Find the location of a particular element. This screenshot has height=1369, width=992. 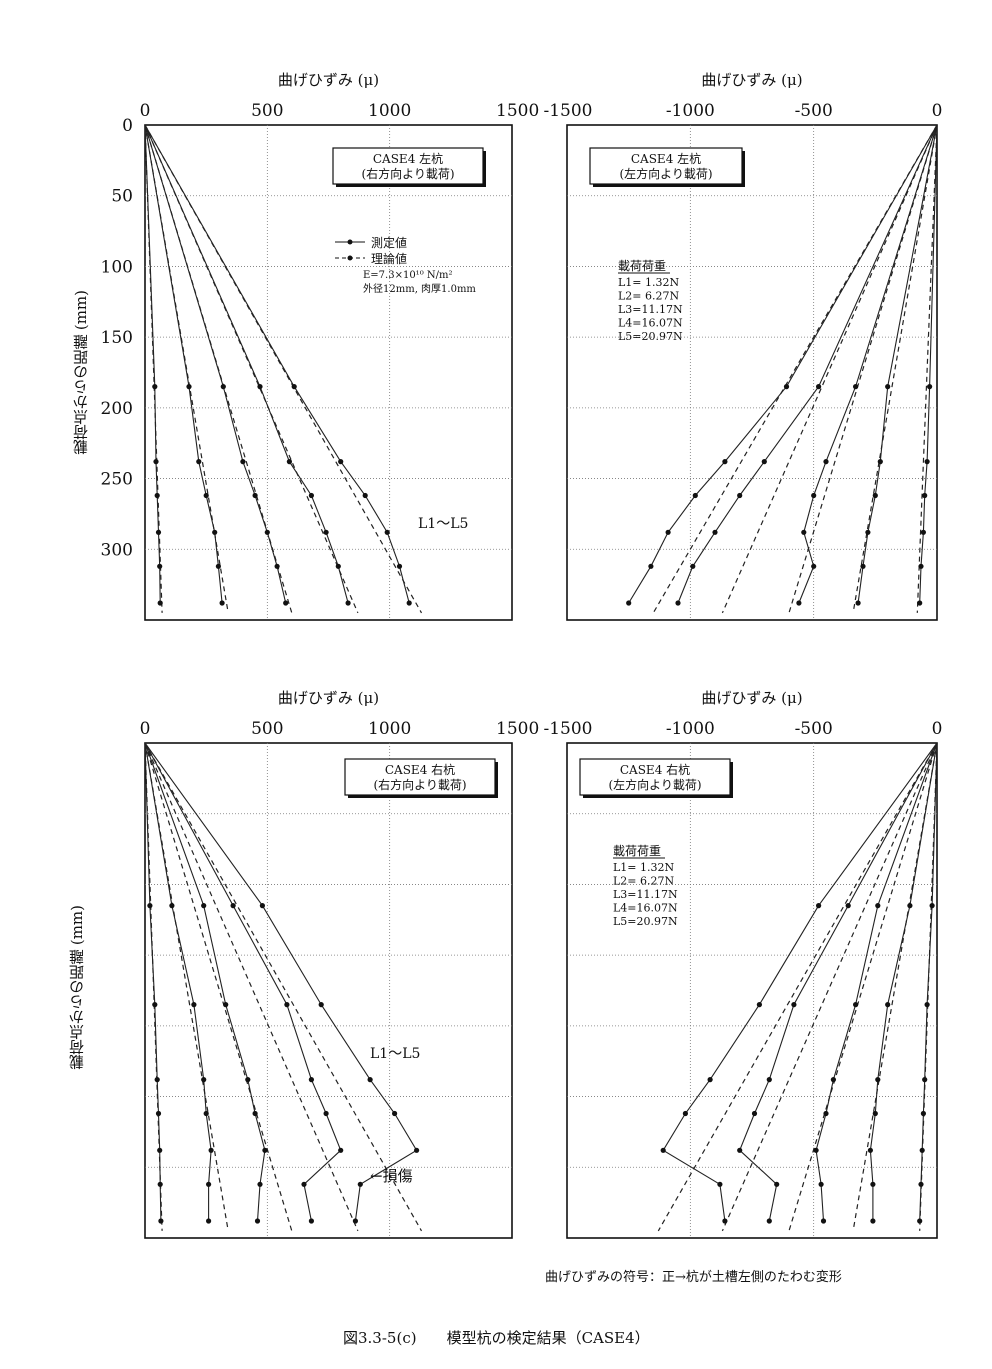

panel-2-title-line: CASE4 左杭 is located at coordinates (666, 158).